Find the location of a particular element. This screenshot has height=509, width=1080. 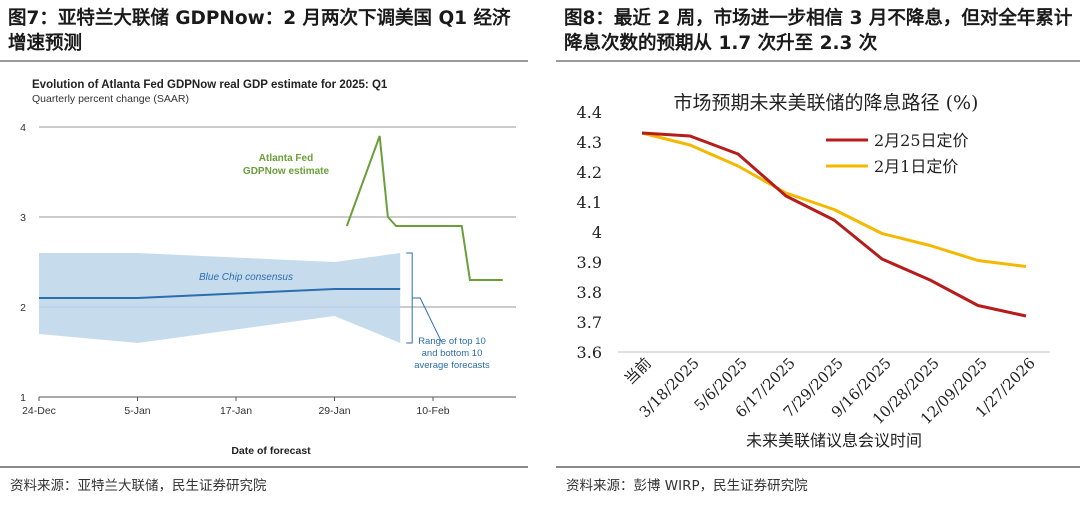

chart-title: 市场预期未来美联储的降息路径 (%) is located at coordinates (826, 103).